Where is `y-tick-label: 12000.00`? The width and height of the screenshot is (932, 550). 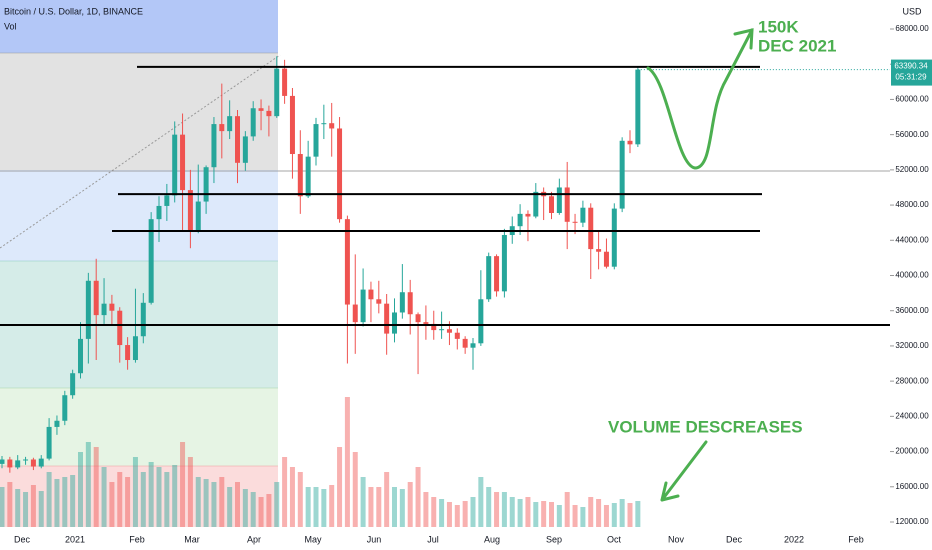 y-tick-label: 12000.00 is located at coordinates (912, 521).